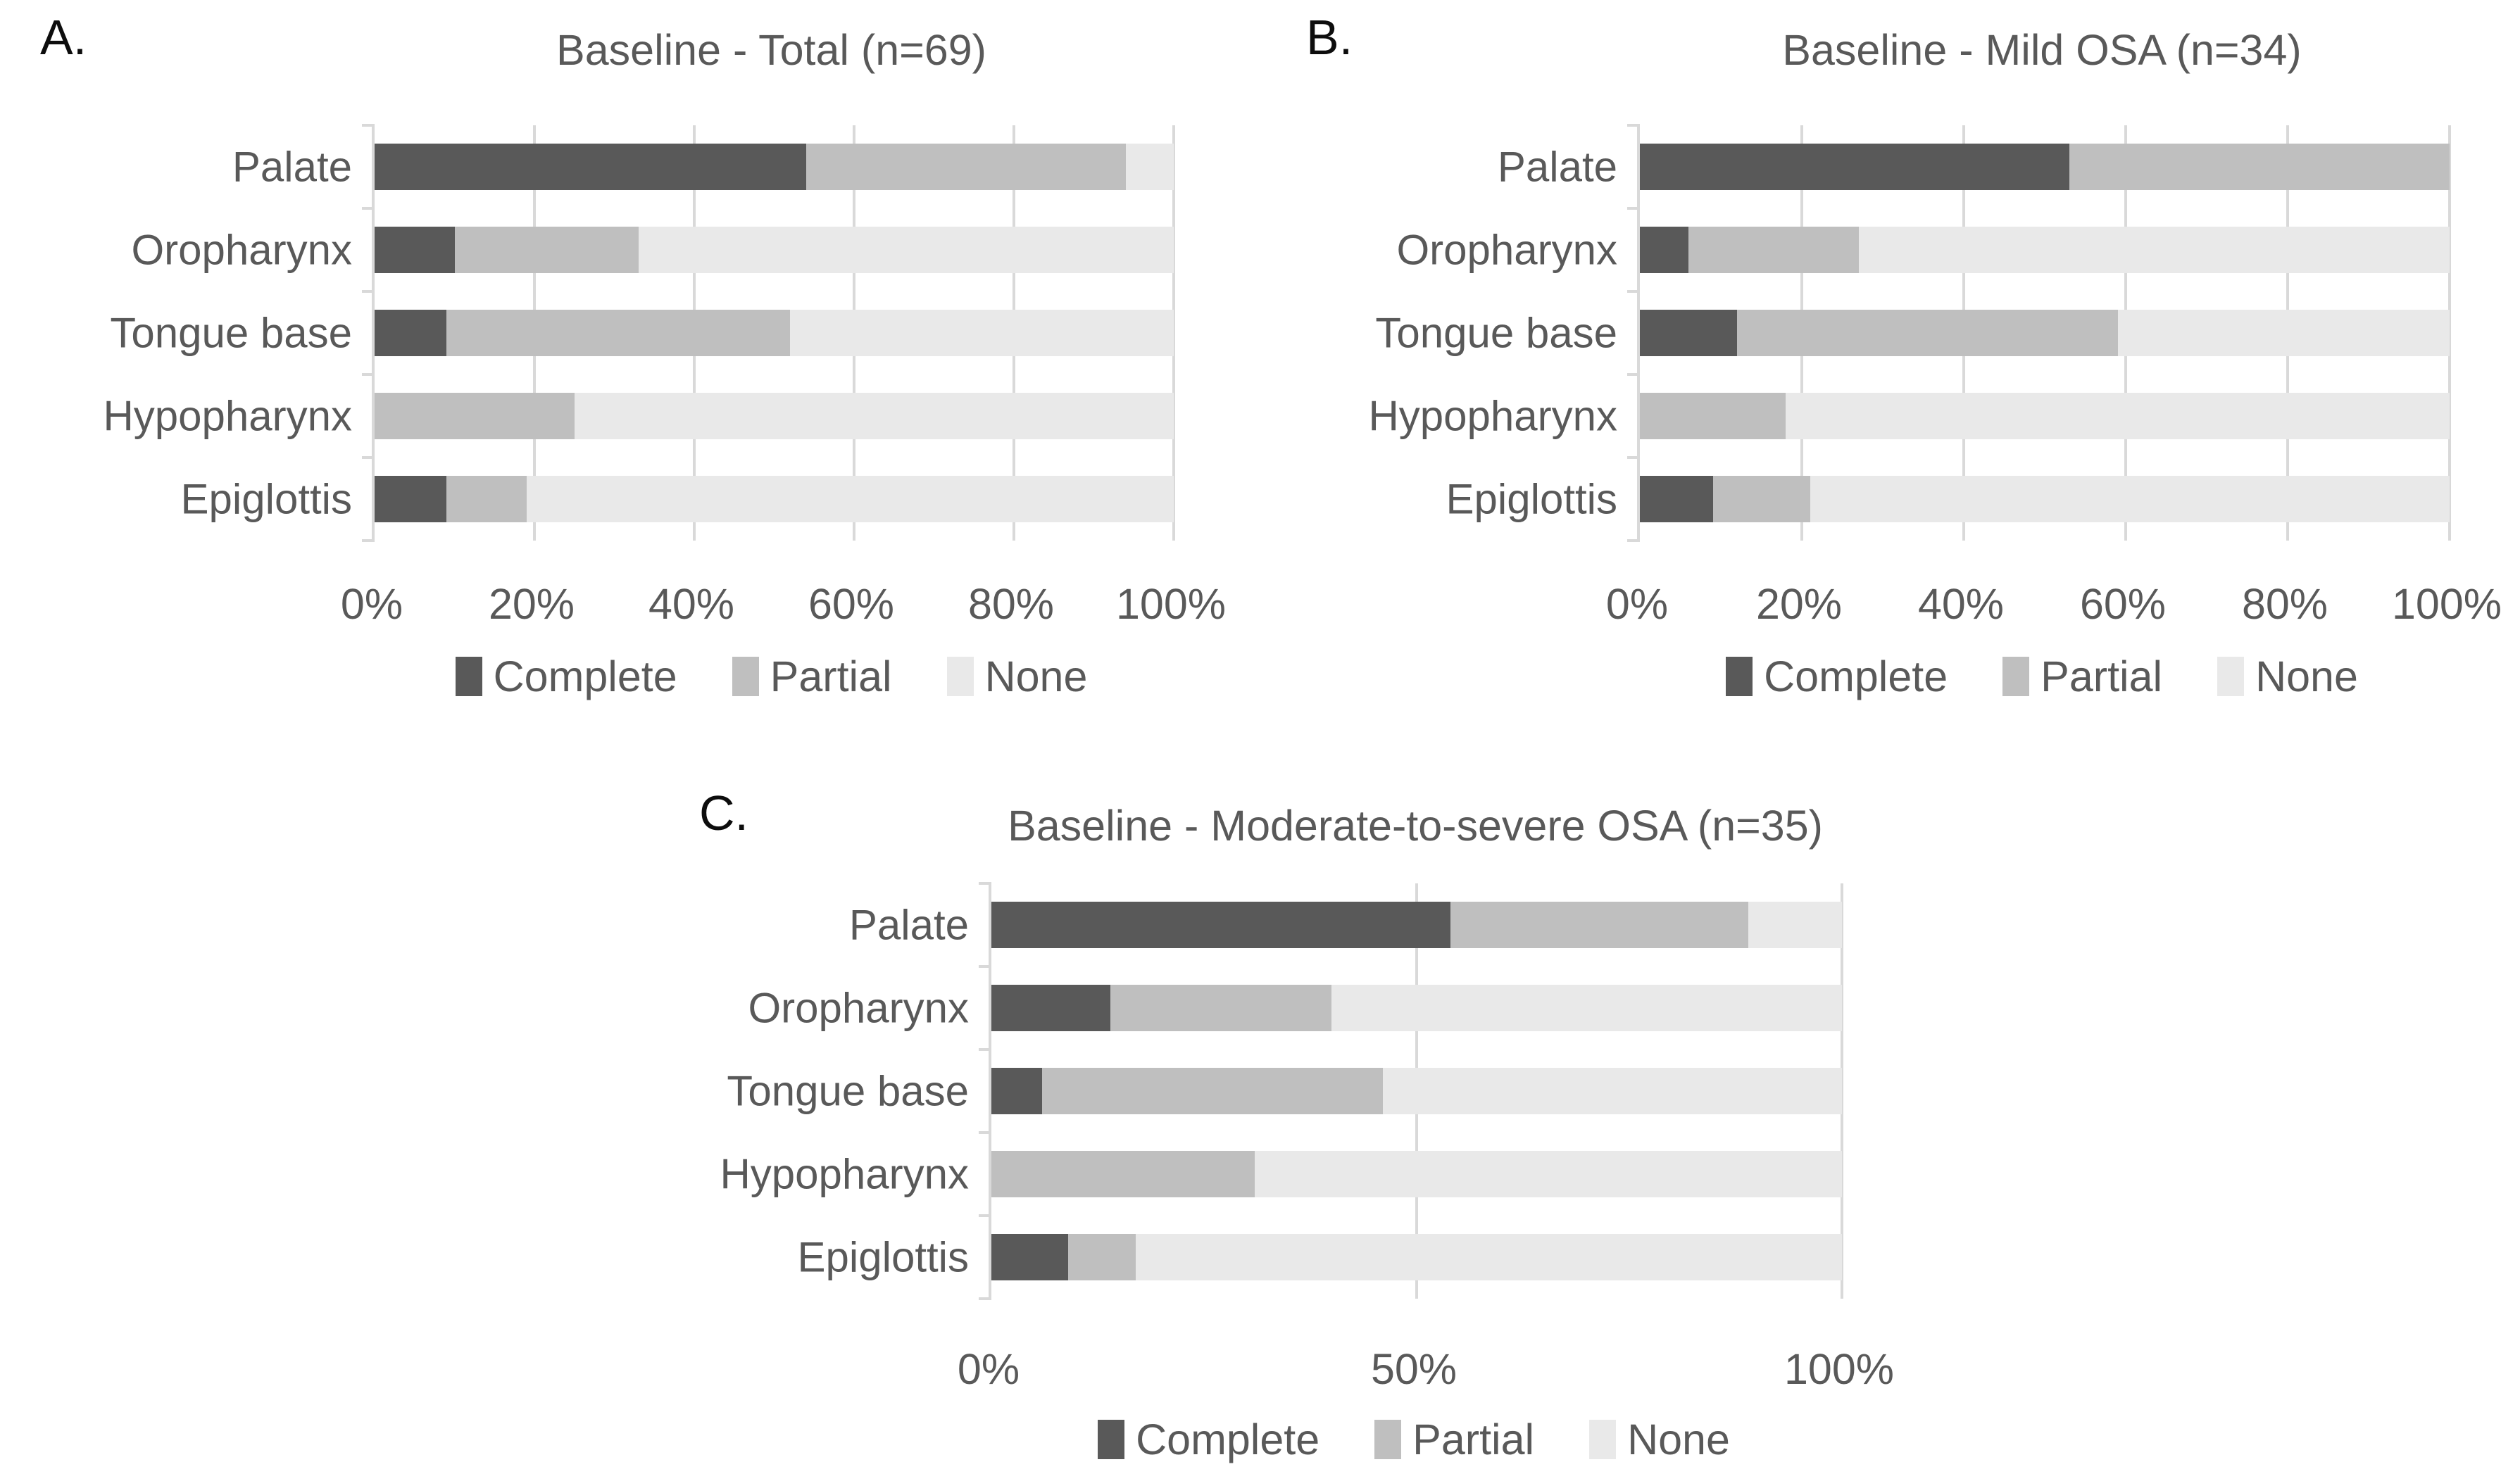 This screenshot has width=2520, height=1481. What do you see at coordinates (532, 604) in the screenshot?
I see `x-tick-label-20: 20%` at bounding box center [532, 604].